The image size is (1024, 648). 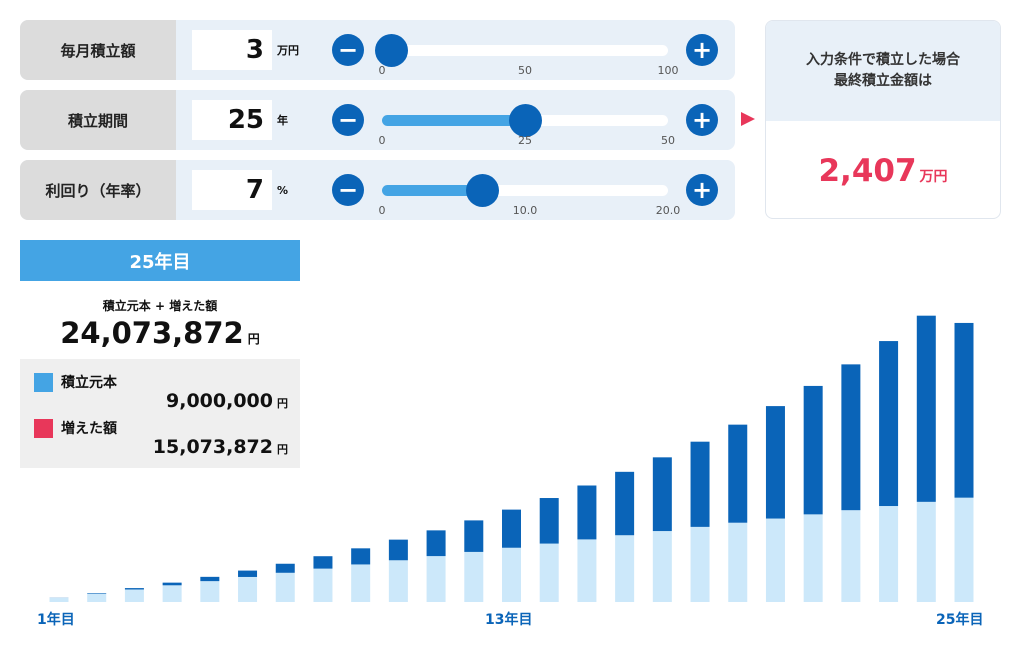 I want to click on tick-label: 100, so click(x=668, y=70).